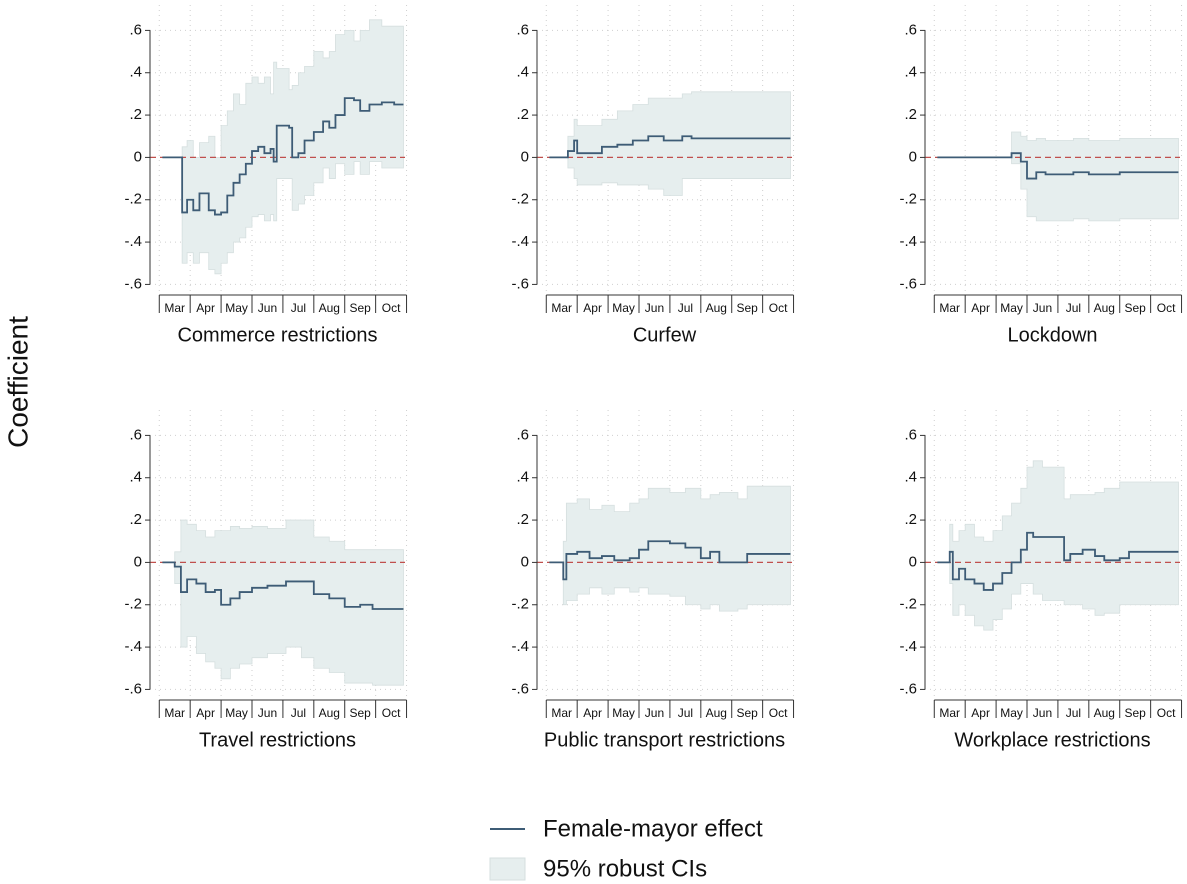 The width and height of the screenshot is (1187, 884). Describe the element at coordinates (1052, 740) in the screenshot. I see `panel-title: Workplace restrictions` at that location.